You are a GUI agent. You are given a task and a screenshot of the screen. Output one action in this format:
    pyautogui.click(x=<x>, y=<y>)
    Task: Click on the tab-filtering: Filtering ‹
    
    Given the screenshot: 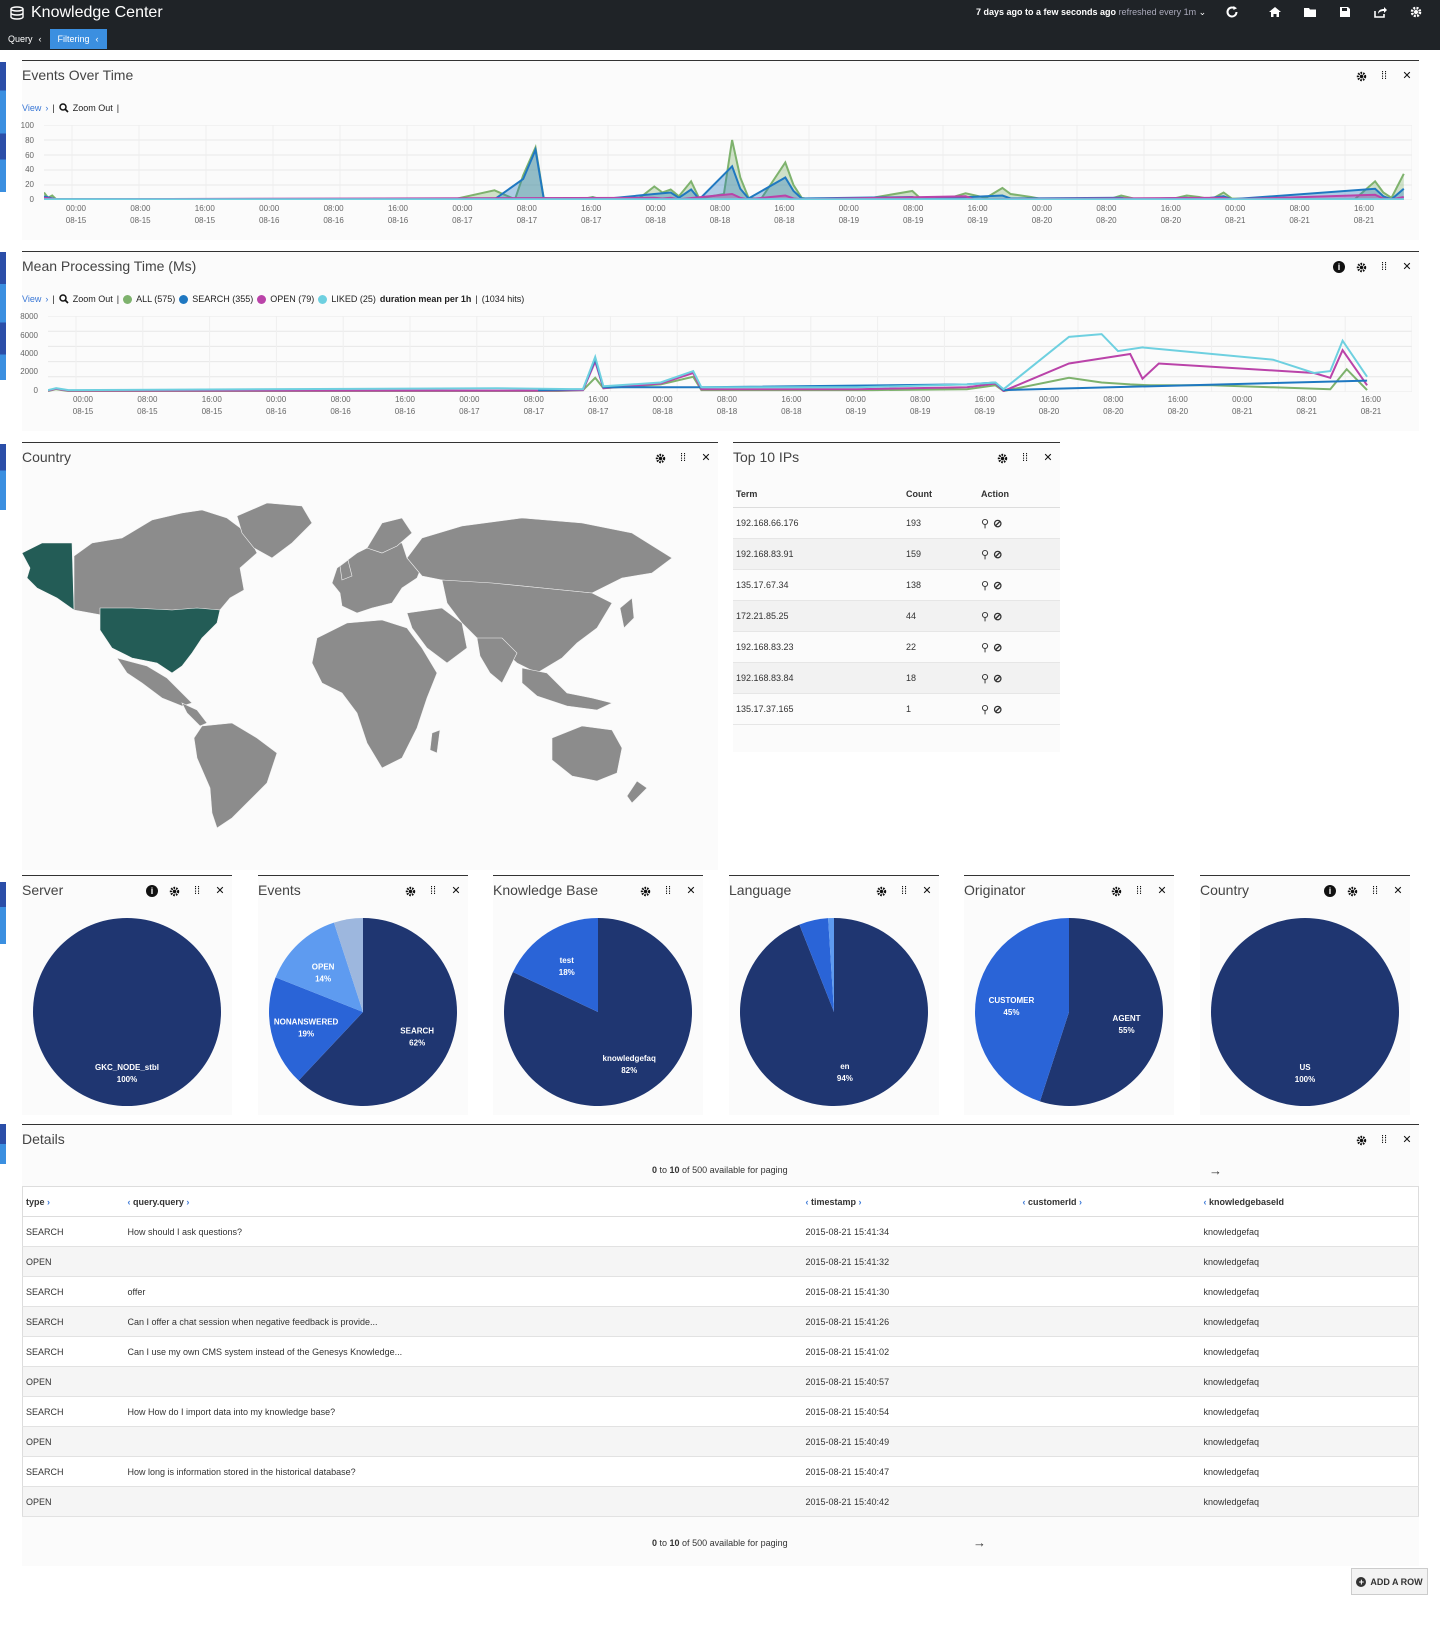 What is the action you would take?
    pyautogui.click(x=78, y=39)
    